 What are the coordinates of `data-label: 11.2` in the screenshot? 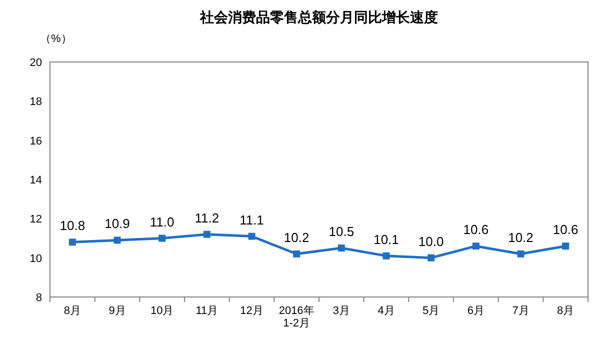 It's located at (207, 218).